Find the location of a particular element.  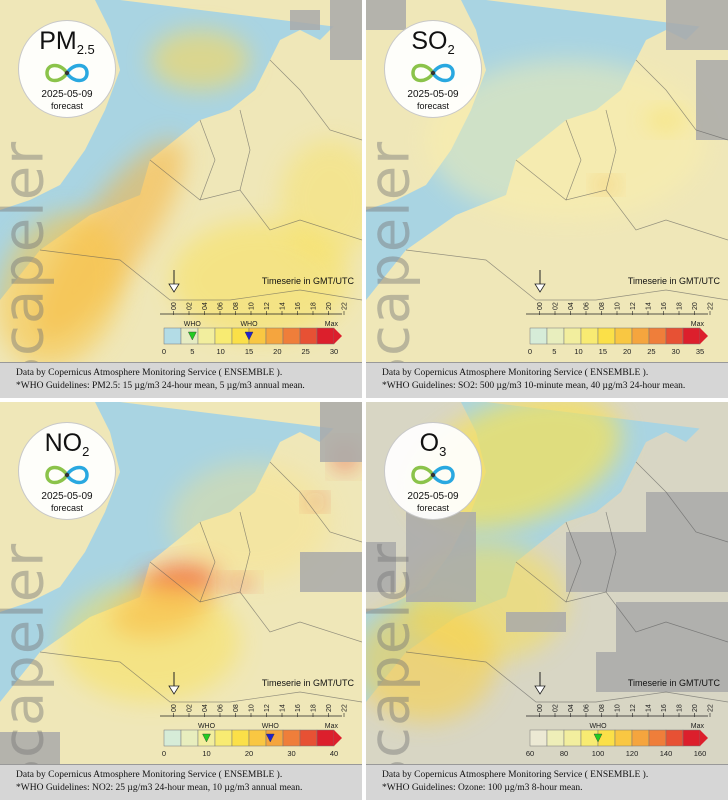

pollutant-badge: PM2.5 2025-05-09 forecast is located at coordinates (67, 69).